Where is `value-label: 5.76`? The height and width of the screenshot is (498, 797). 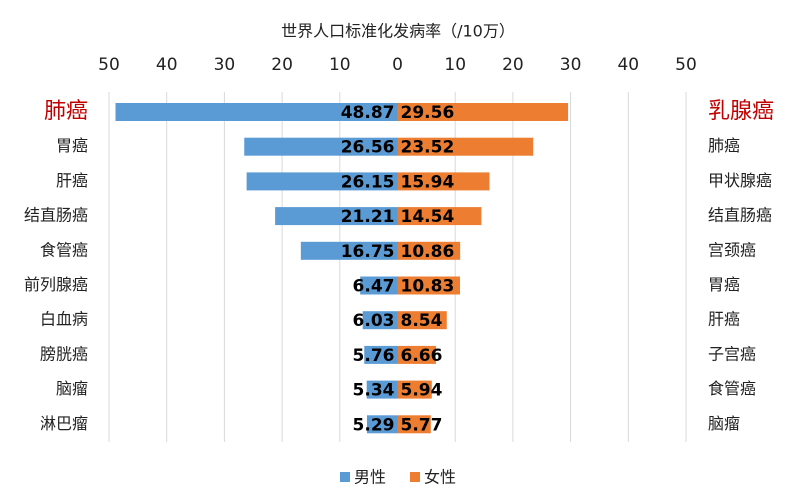
value-label: 5.76 is located at coordinates (374, 356).